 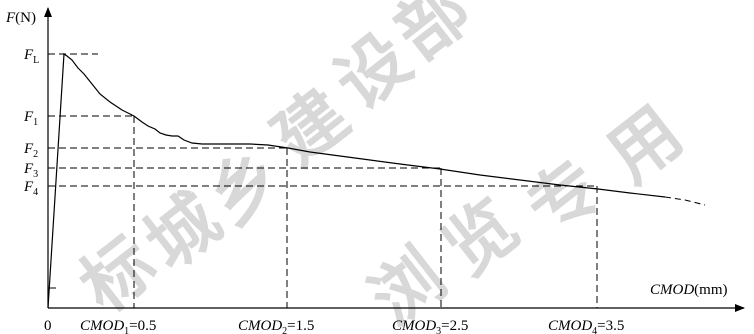 What do you see at coordinates (438, 330) in the screenshot?
I see `x-marker-subscript: 3` at bounding box center [438, 330].